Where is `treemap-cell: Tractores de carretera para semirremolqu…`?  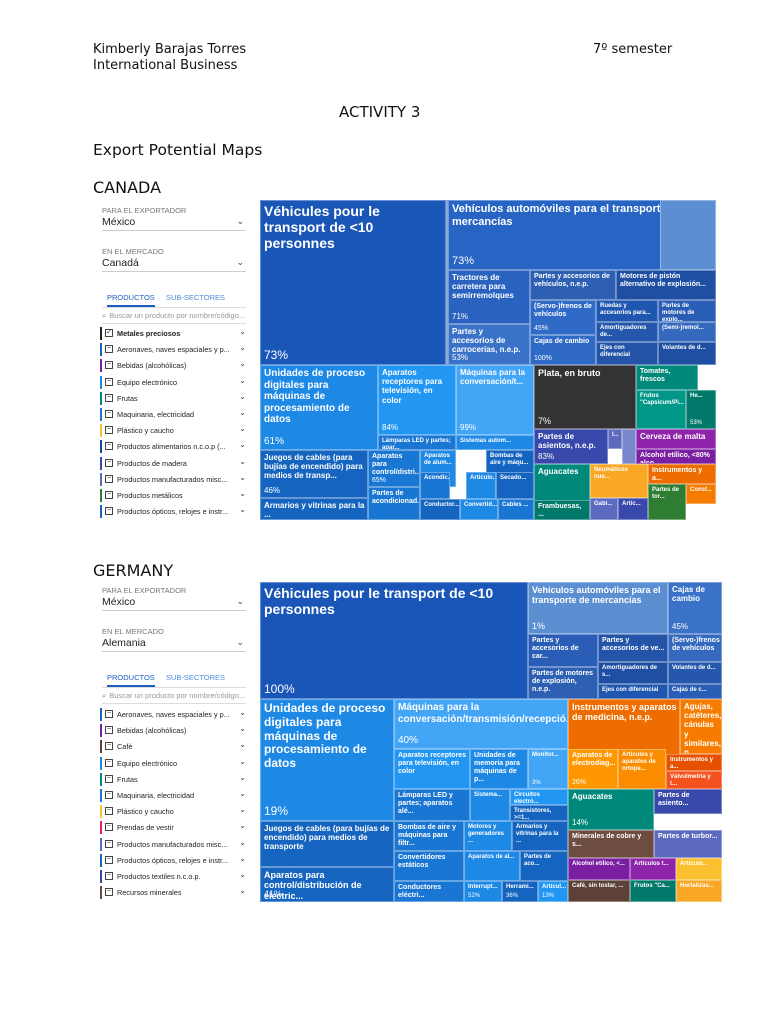 treemap-cell: Tractores de carretera para semirremolqu… is located at coordinates (489, 297).